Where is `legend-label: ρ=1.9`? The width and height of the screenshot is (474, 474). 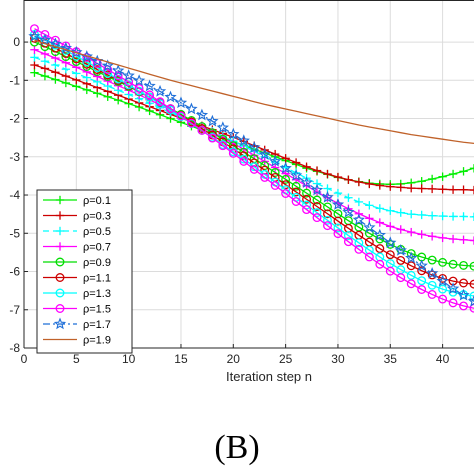
legend-label: ρ=1.9 is located at coordinates (97, 341).